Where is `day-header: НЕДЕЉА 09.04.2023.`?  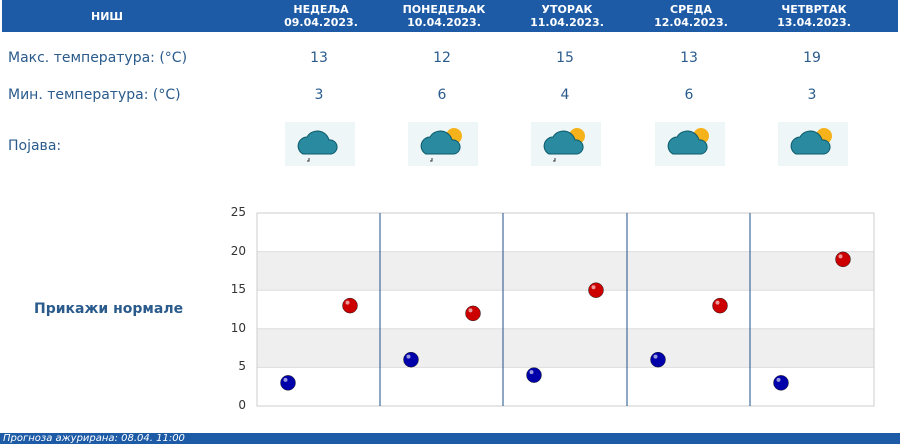 day-header: НЕДЕЉА 09.04.2023. is located at coordinates (321, 16).